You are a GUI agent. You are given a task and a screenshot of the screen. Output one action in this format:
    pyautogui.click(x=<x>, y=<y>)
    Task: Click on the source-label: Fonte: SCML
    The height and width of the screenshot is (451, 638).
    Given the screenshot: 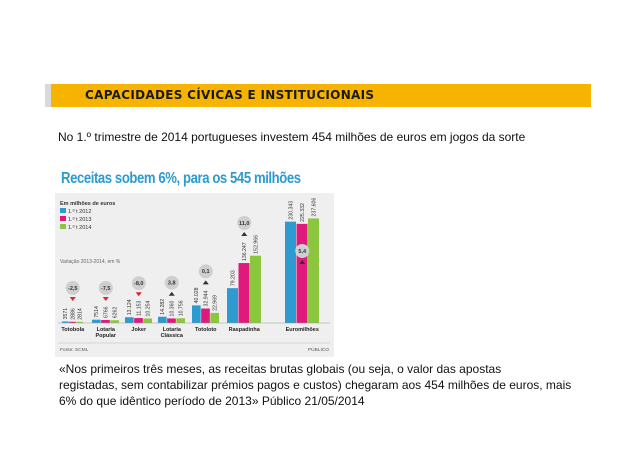 What is the action you would take?
    pyautogui.click(x=74, y=350)
    